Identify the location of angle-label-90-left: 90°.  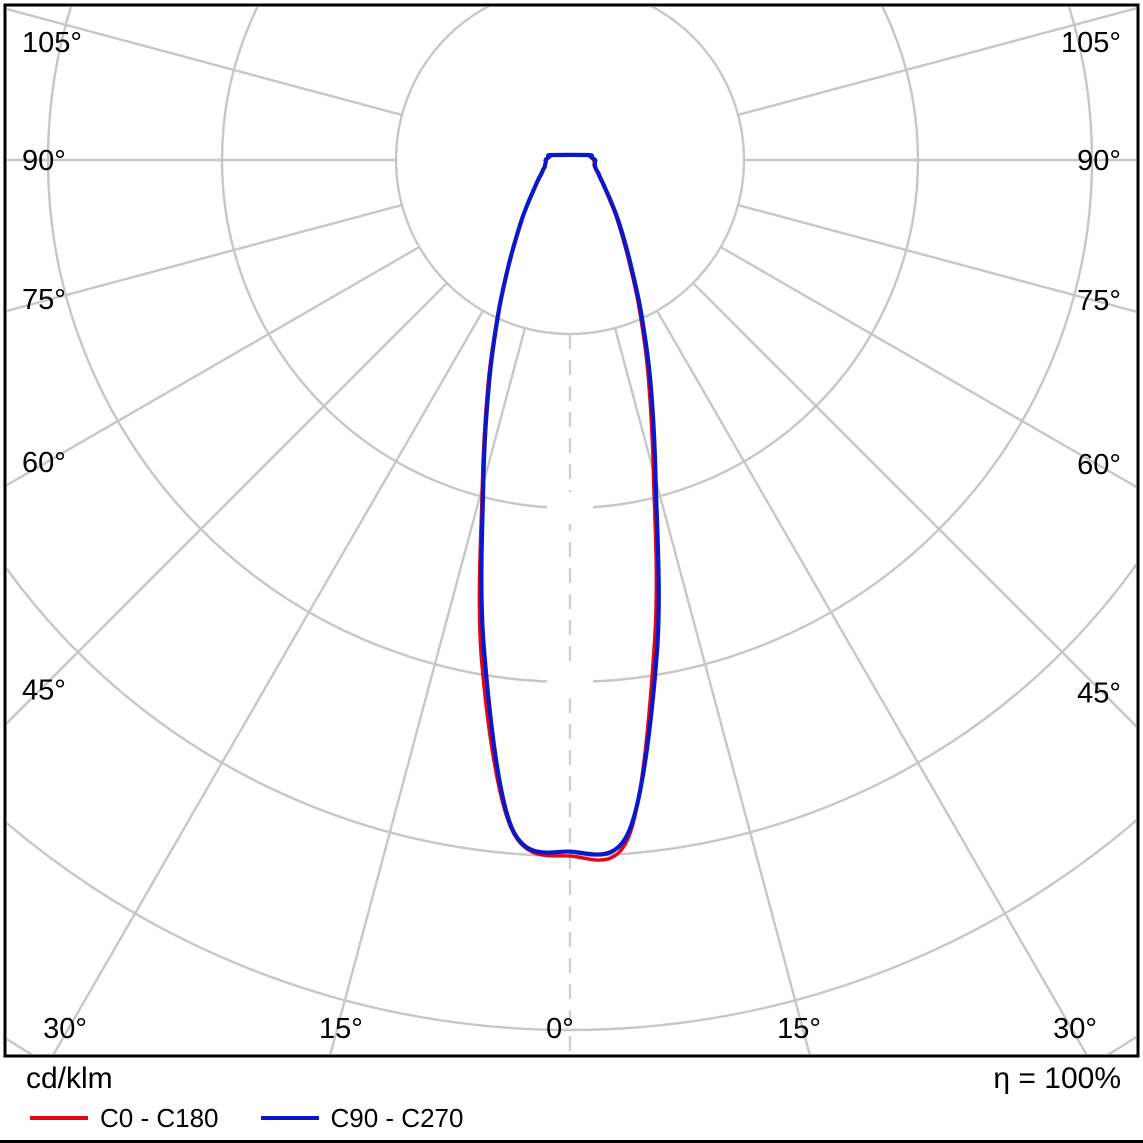
(44, 161).